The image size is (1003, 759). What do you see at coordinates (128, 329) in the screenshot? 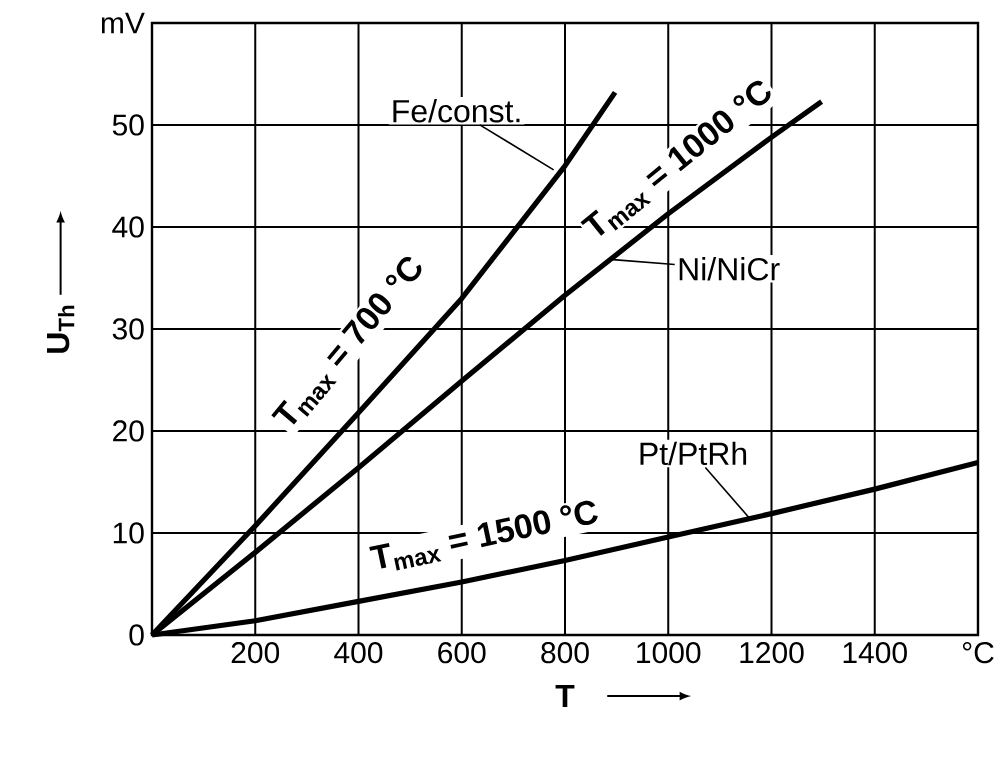
I see `y-tick-label: 30` at bounding box center [128, 329].